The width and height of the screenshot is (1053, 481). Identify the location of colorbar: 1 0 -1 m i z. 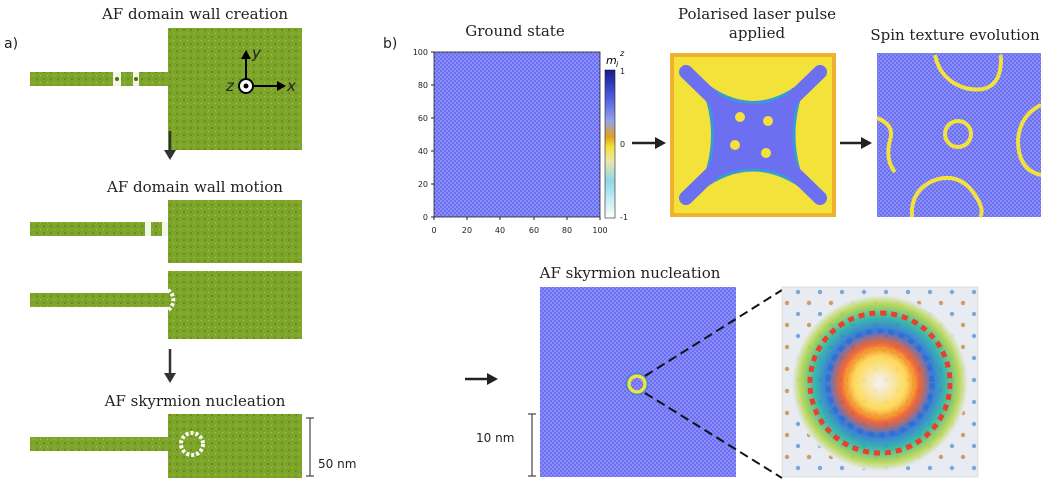
(616, 135).